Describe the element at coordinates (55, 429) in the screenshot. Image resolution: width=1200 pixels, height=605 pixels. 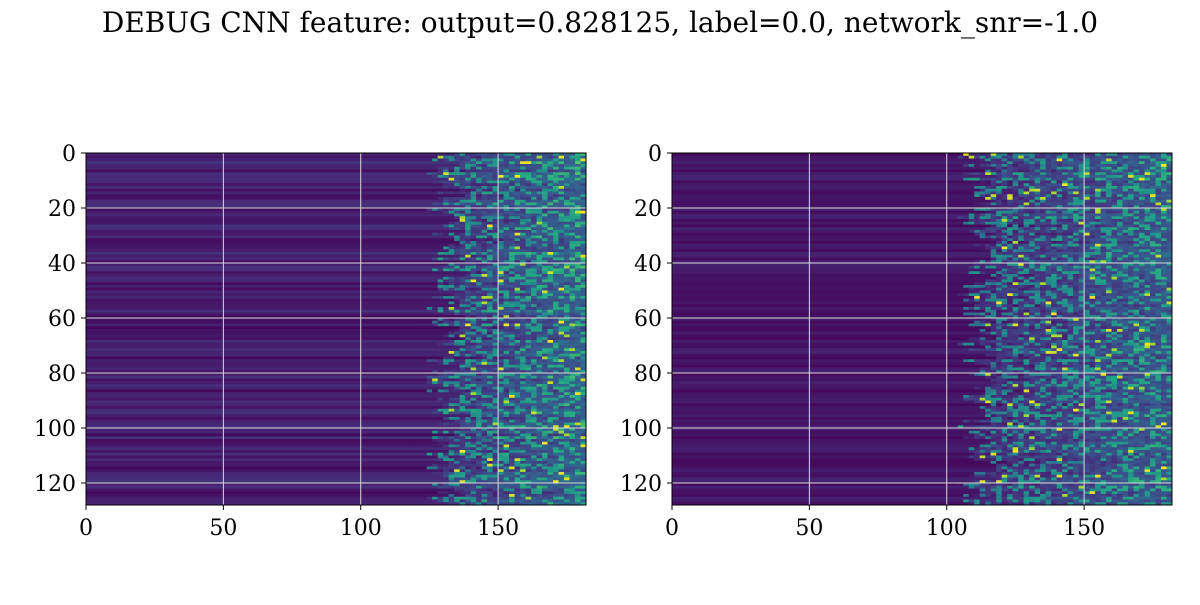
I see `y-tick-label: 100` at that location.